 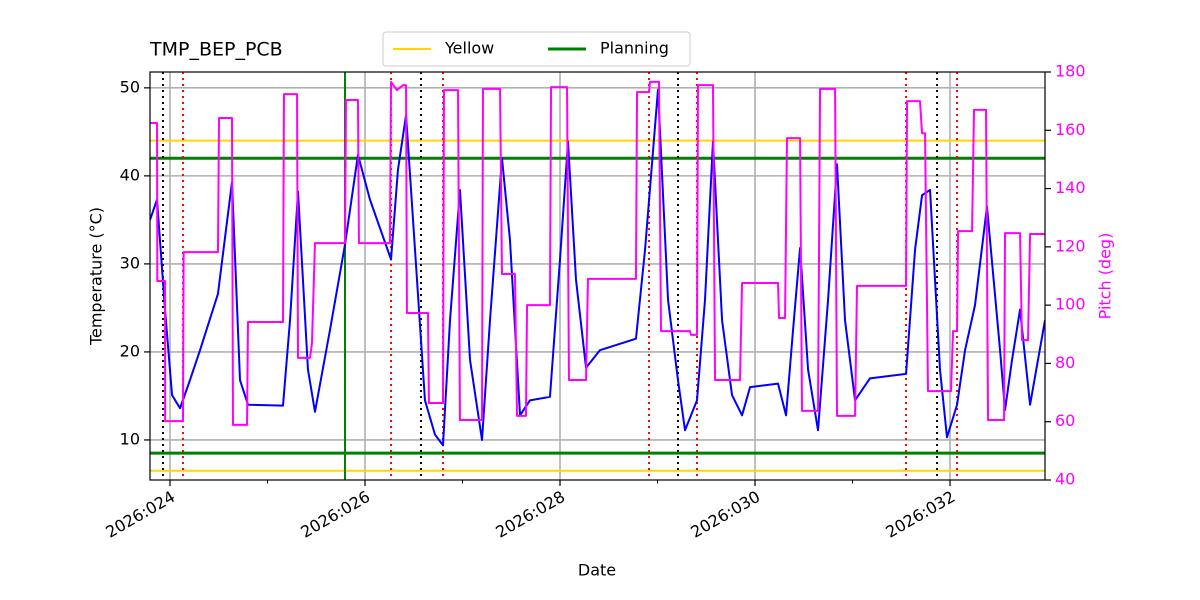 What do you see at coordinates (536, 49) in the screenshot?
I see `legend-box` at bounding box center [536, 49].